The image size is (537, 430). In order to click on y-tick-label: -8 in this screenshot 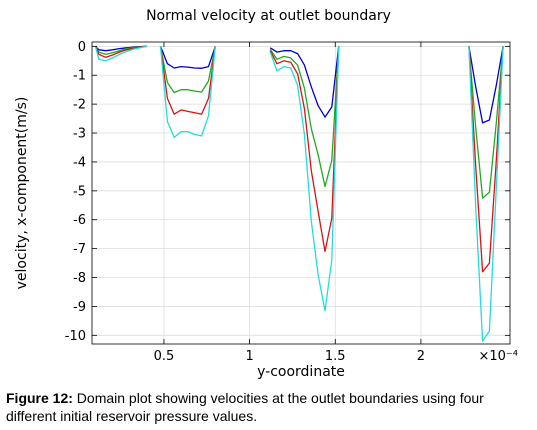, I will do `click(79, 278)`.